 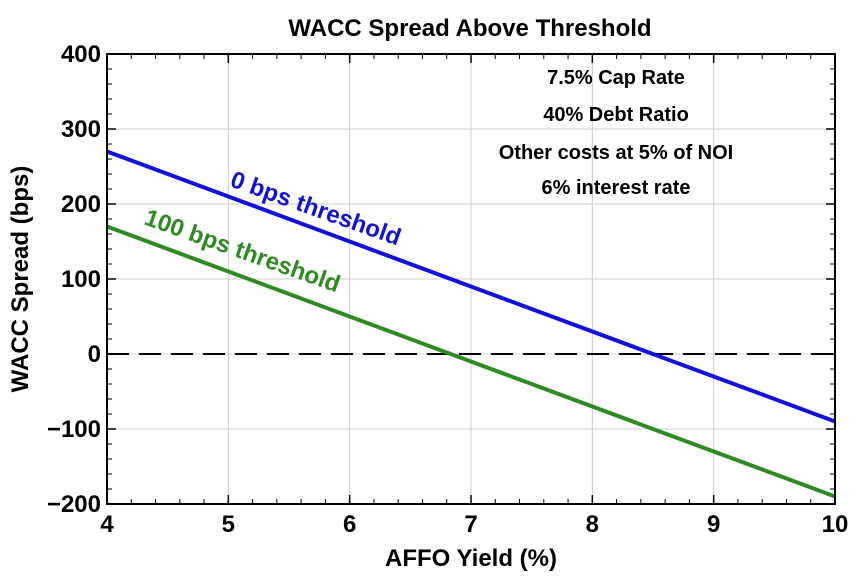 What do you see at coordinates (616, 78) in the screenshot?
I see `annotation-cap-rate: 7.5% Cap Rate` at bounding box center [616, 78].